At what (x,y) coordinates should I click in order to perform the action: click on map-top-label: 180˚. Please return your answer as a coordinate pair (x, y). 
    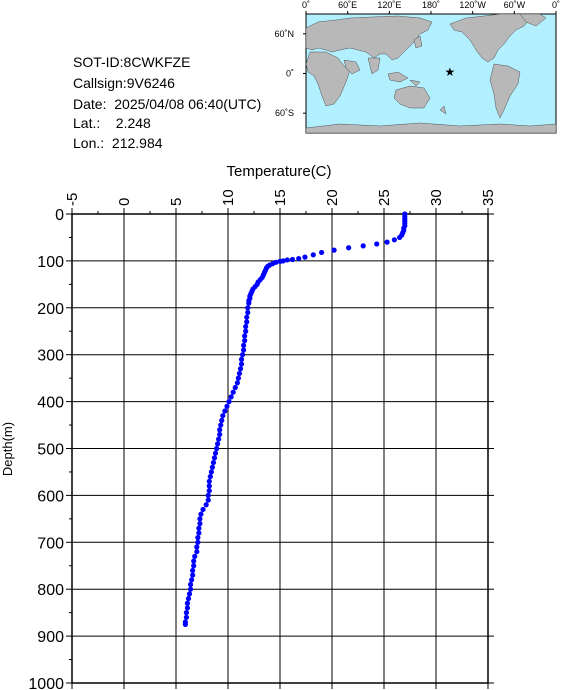
    Looking at the image, I should click on (431, 5).